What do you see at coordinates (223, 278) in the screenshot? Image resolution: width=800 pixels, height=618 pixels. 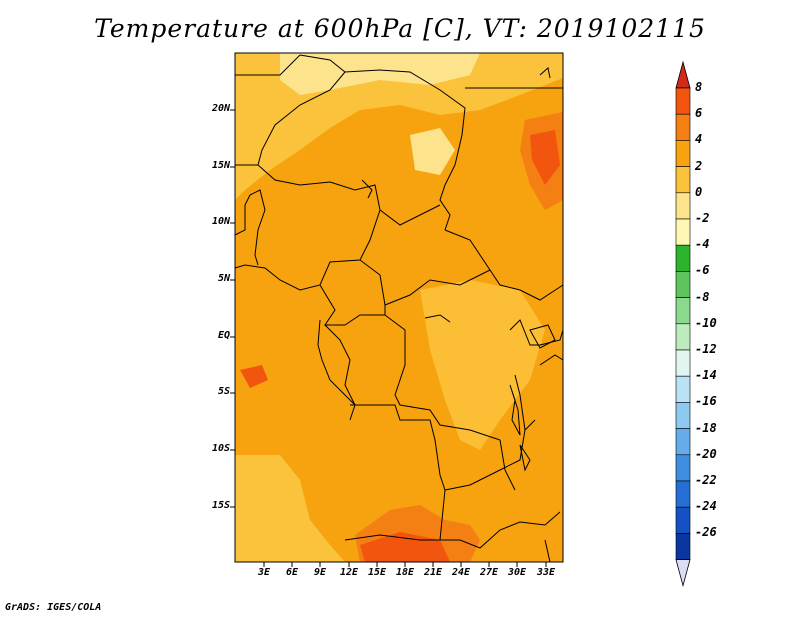 I see `latitude-label: 5N` at bounding box center [223, 278].